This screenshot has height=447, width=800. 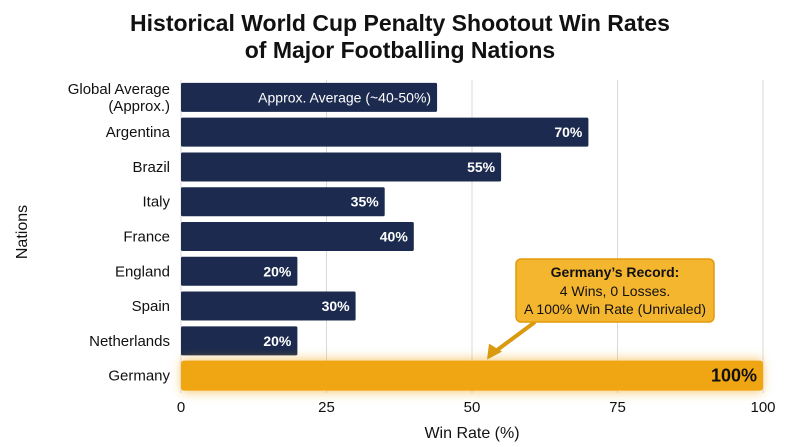 What do you see at coordinates (341, 167) in the screenshot?
I see `bar-brazil` at bounding box center [341, 167].